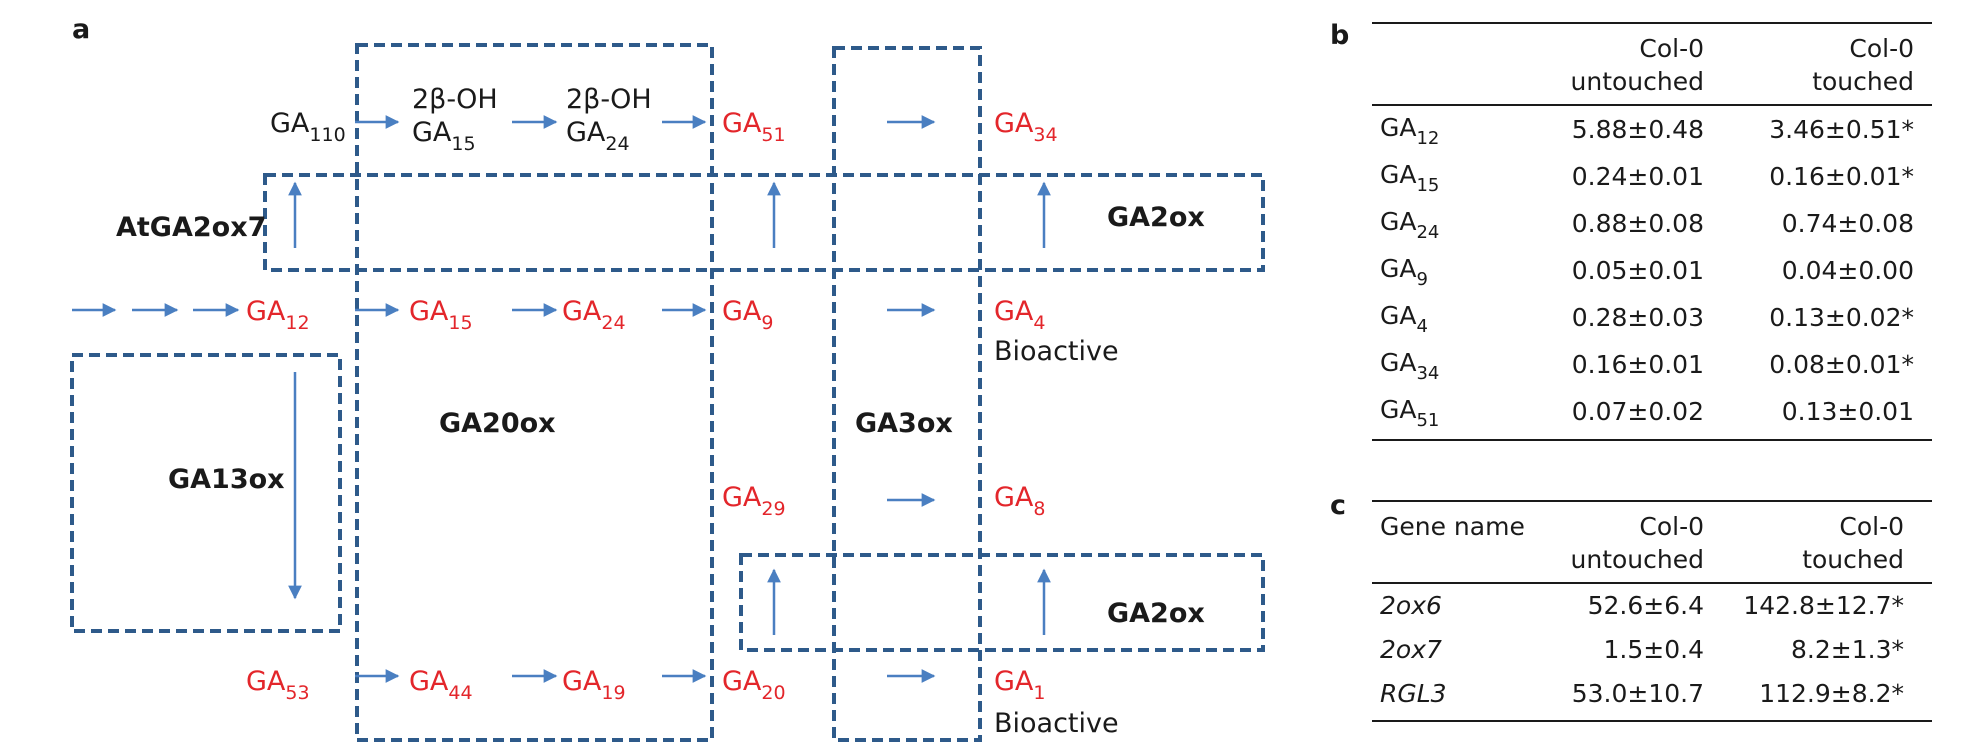  I want to click on cell-untouched: 0.16±0.01, so click(1637, 364).